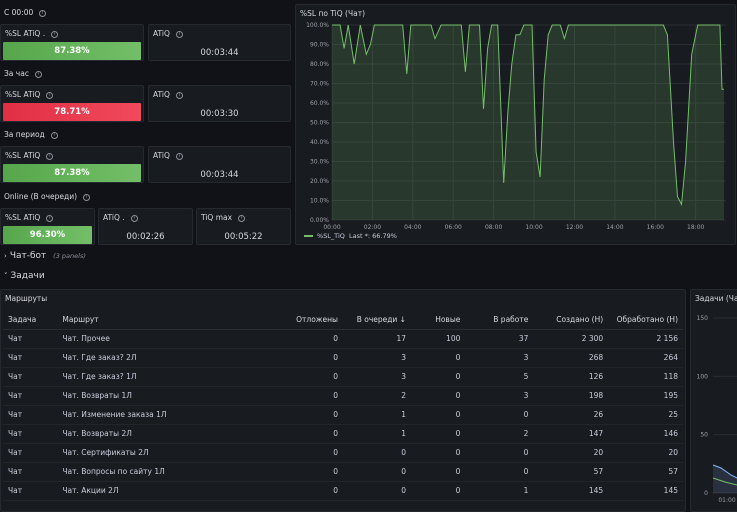 The image size is (737, 512). Describe the element at coordinates (30, 320) in the screenshot. I see `column-header: Задача` at that location.